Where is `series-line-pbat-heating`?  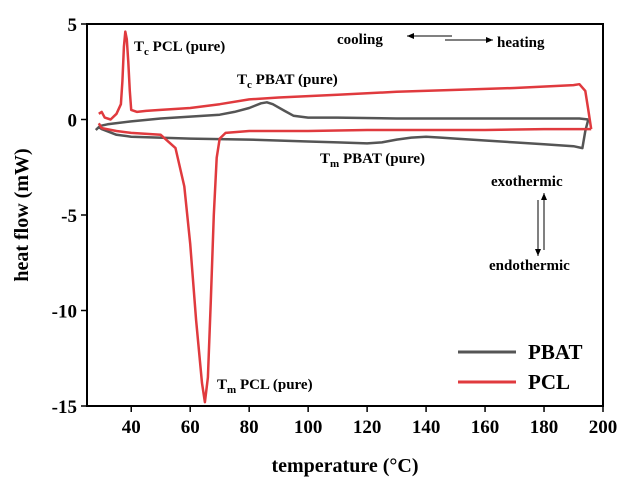
series-line-pbat-heating is located at coordinates (342, 134).